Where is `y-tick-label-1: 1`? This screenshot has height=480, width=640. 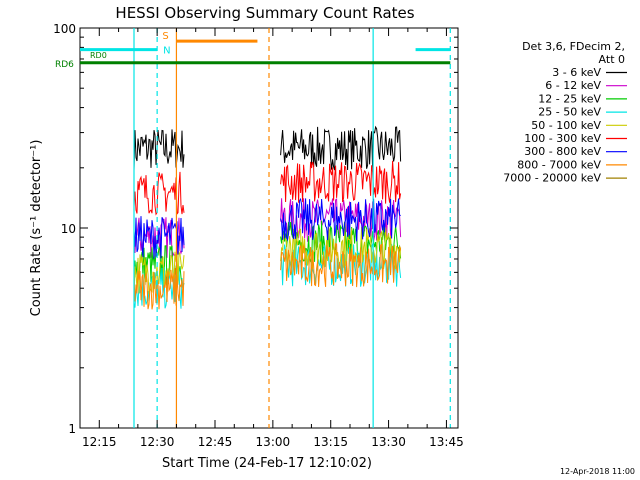 y-tick-label-1: 1 is located at coordinates (72, 429).